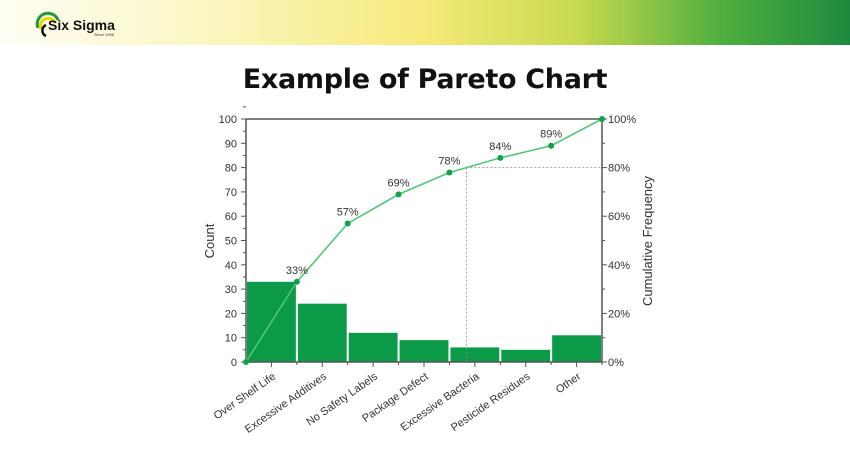 The image size is (850, 450). Describe the element at coordinates (619, 169) in the screenshot. I see `y2-tick-label: 80%` at that location.